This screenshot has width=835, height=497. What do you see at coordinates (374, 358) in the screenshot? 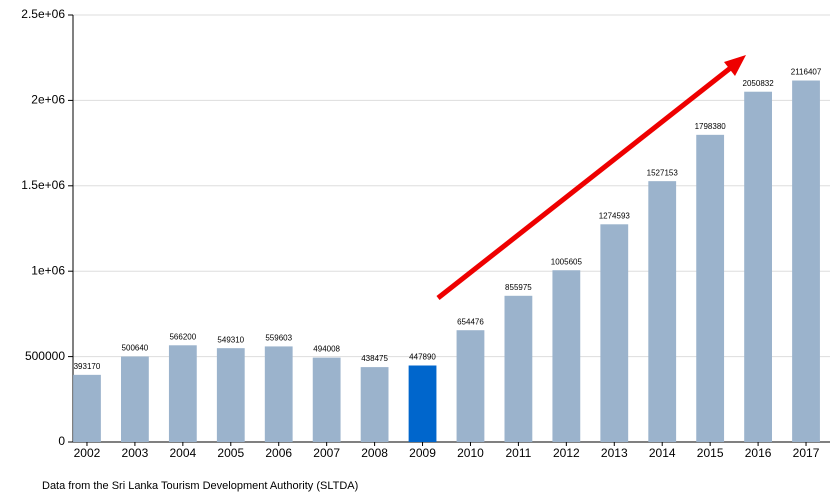
I see `value-label: 438475` at bounding box center [374, 358].